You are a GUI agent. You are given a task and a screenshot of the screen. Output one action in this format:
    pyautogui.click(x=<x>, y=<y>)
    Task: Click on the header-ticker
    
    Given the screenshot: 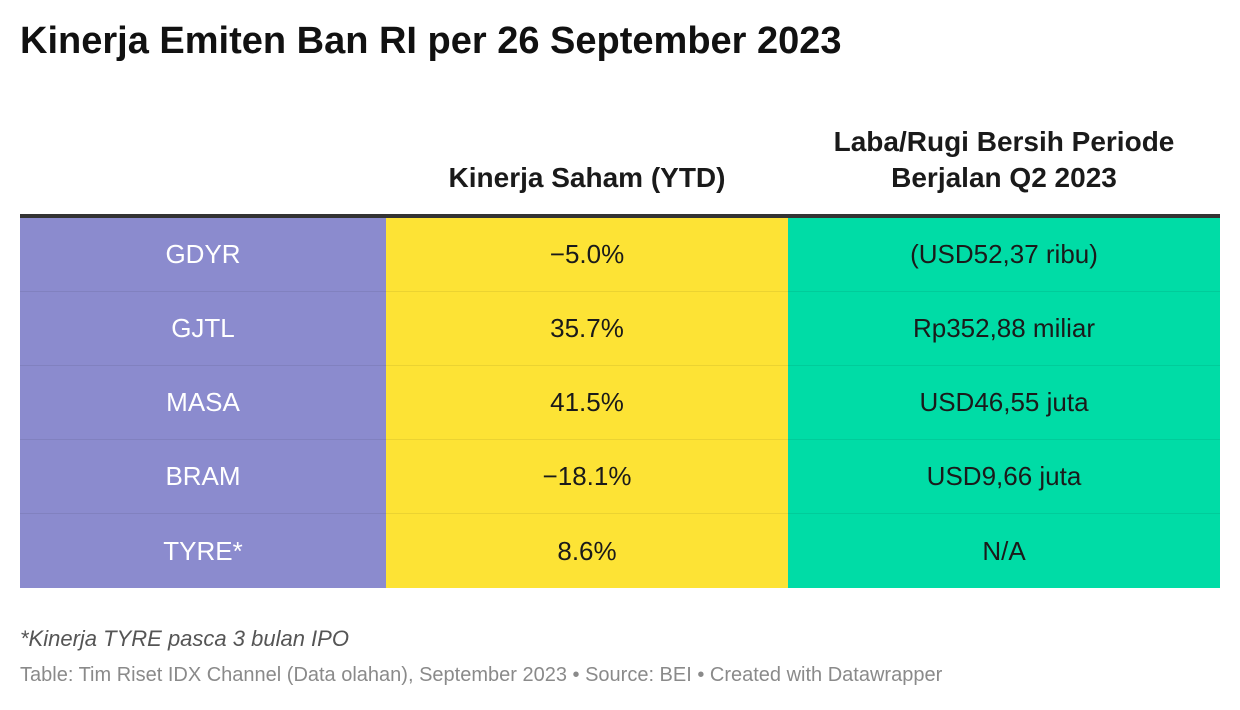 What is the action you would take?
    pyautogui.click(x=203, y=167)
    